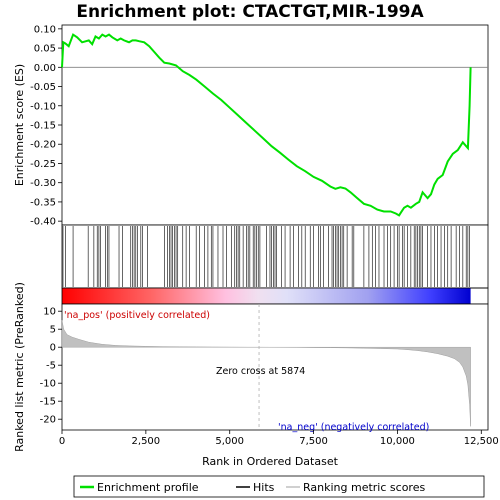  What do you see at coordinates (250, 12) in the screenshot?
I see `chart-title: Enrichment plot: CTACTGT,MIR-199A` at bounding box center [250, 12].